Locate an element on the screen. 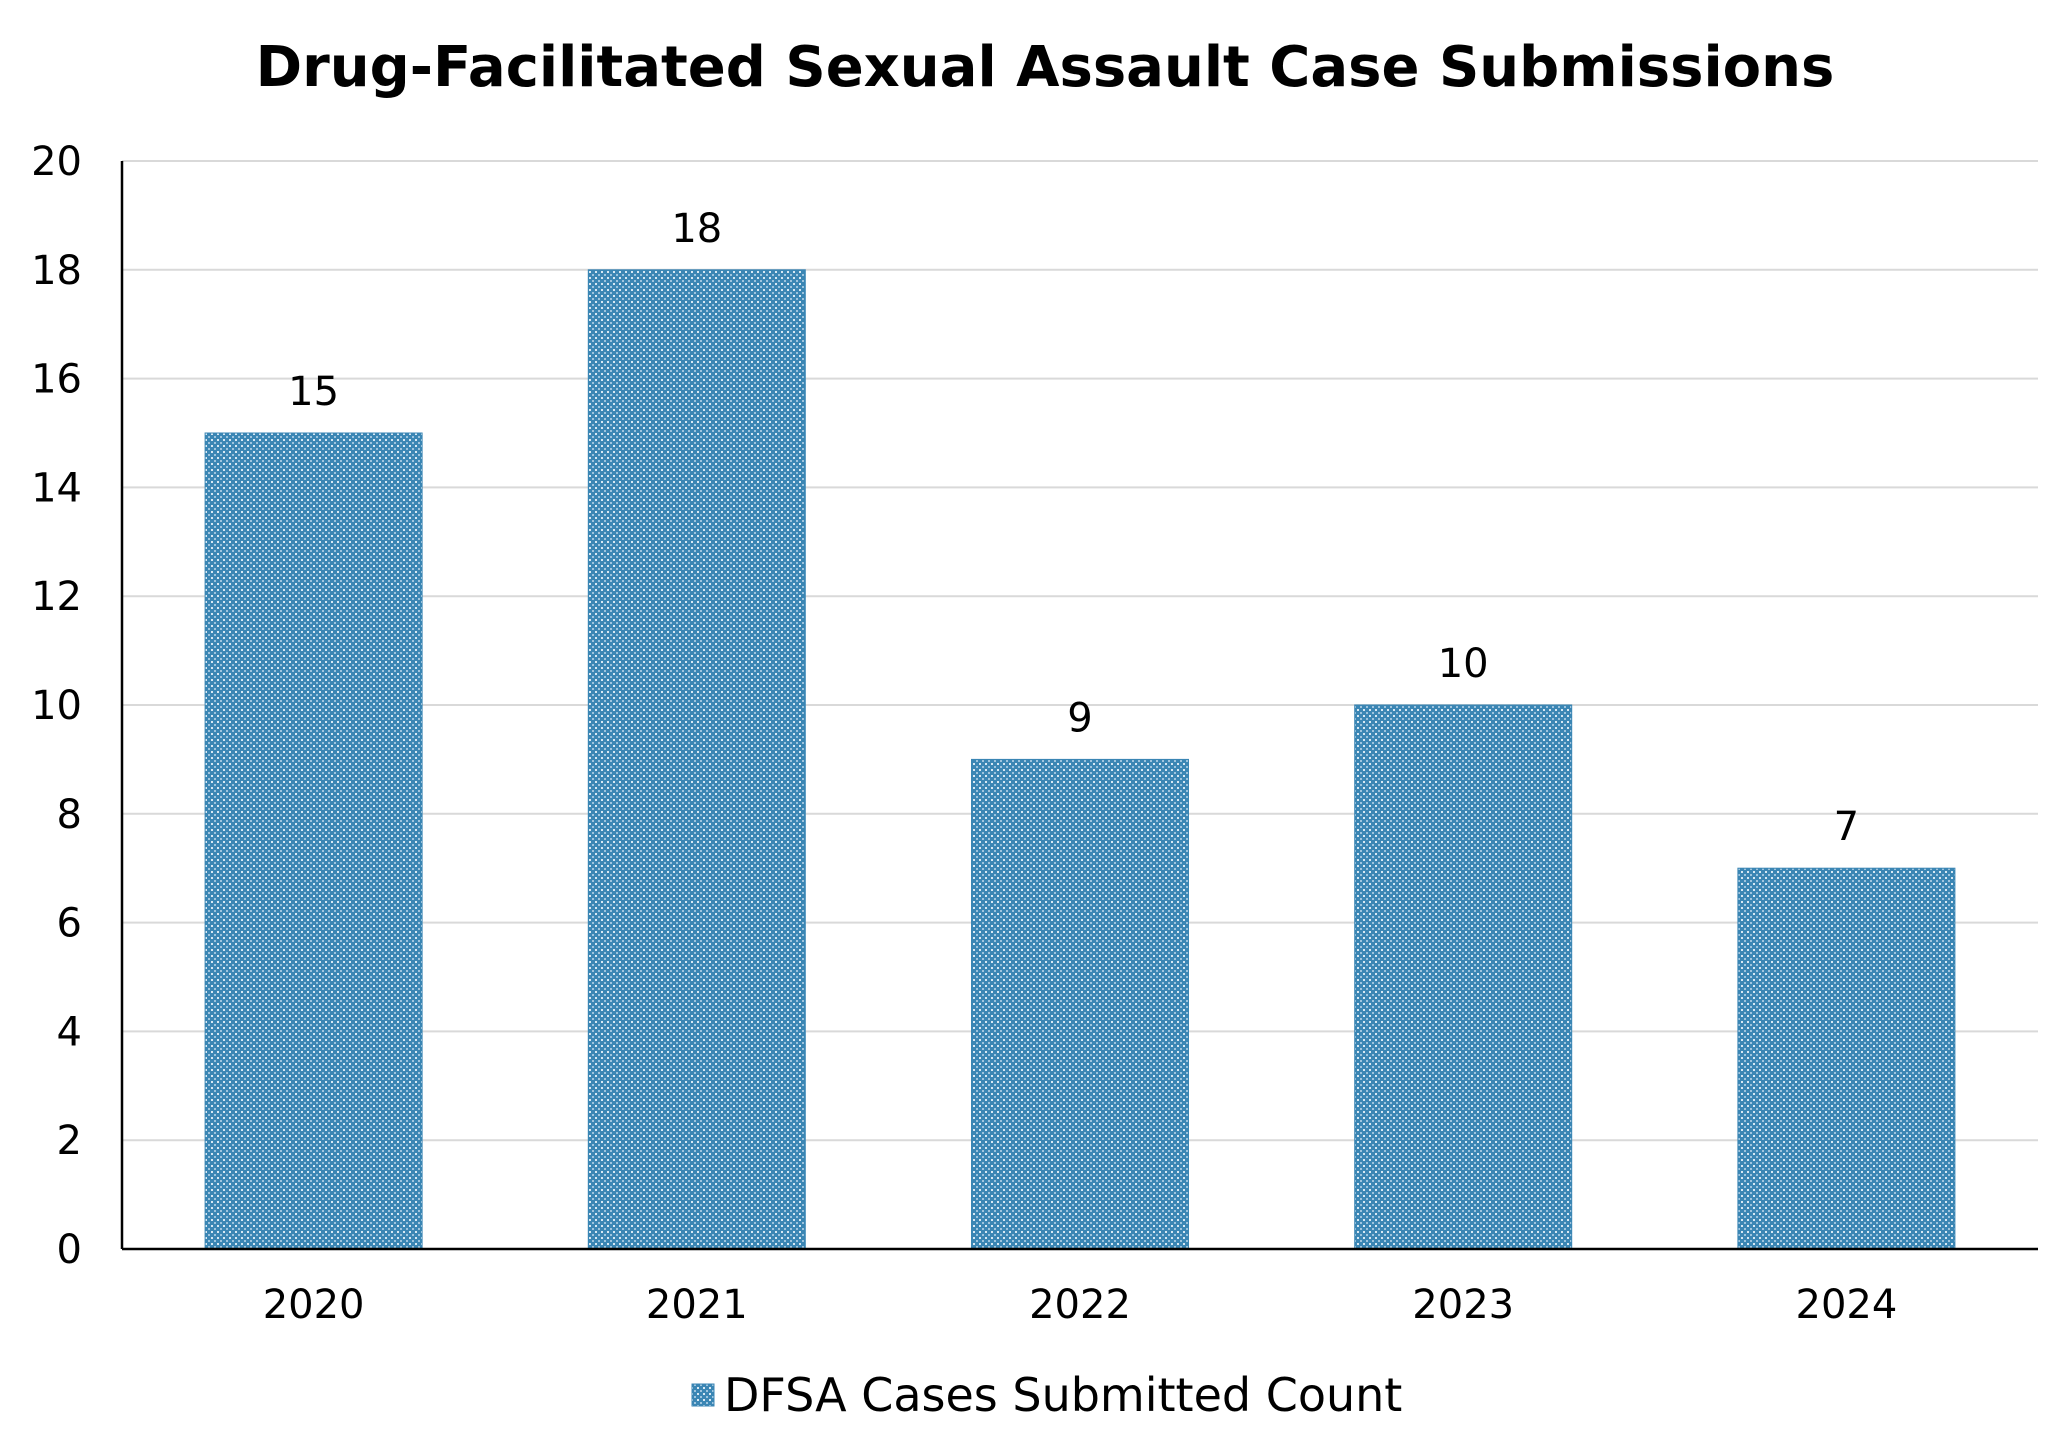 The height and width of the screenshot is (1456, 2062). data-label: 18 is located at coordinates (696, 229).